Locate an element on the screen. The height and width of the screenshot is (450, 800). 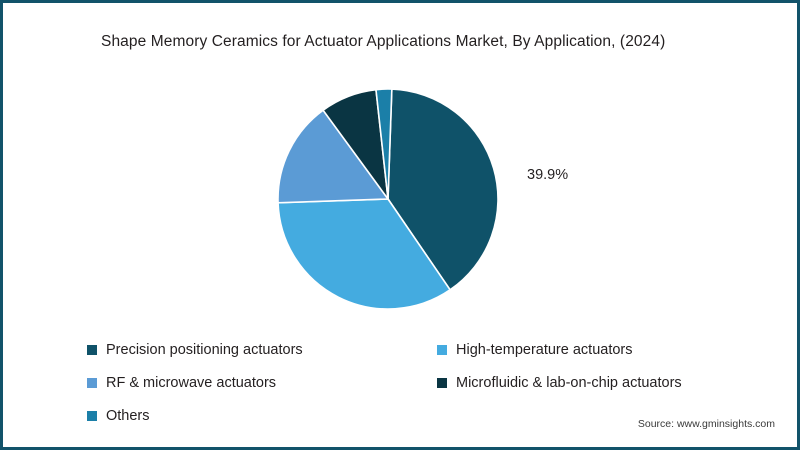
legend-item-label: Microfluidic & lab-on-chip actuators is located at coordinates (569, 382).